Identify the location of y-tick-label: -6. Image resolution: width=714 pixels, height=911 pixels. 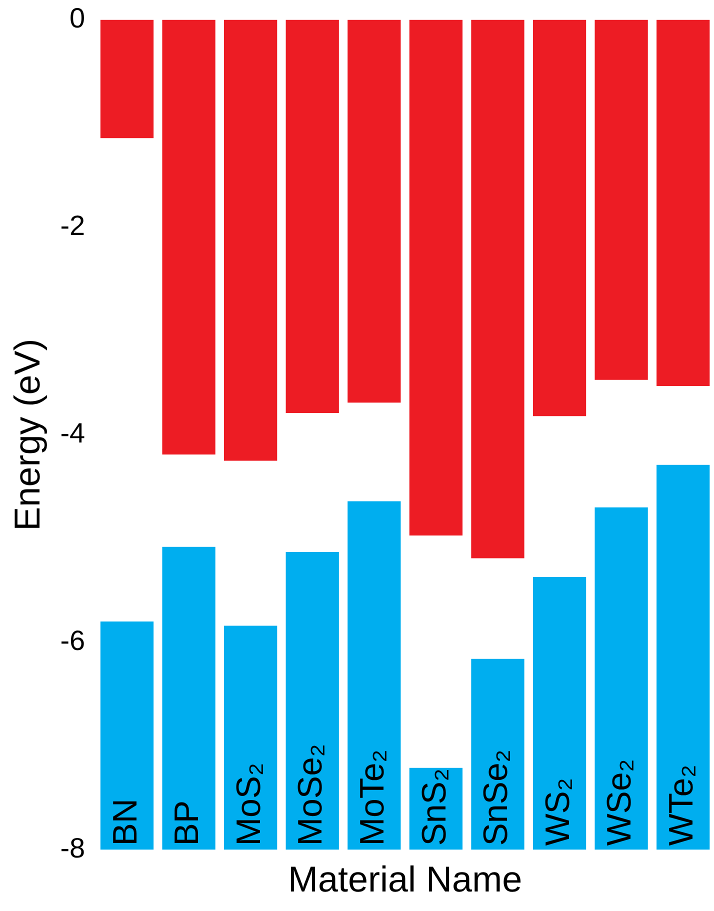
(73, 640).